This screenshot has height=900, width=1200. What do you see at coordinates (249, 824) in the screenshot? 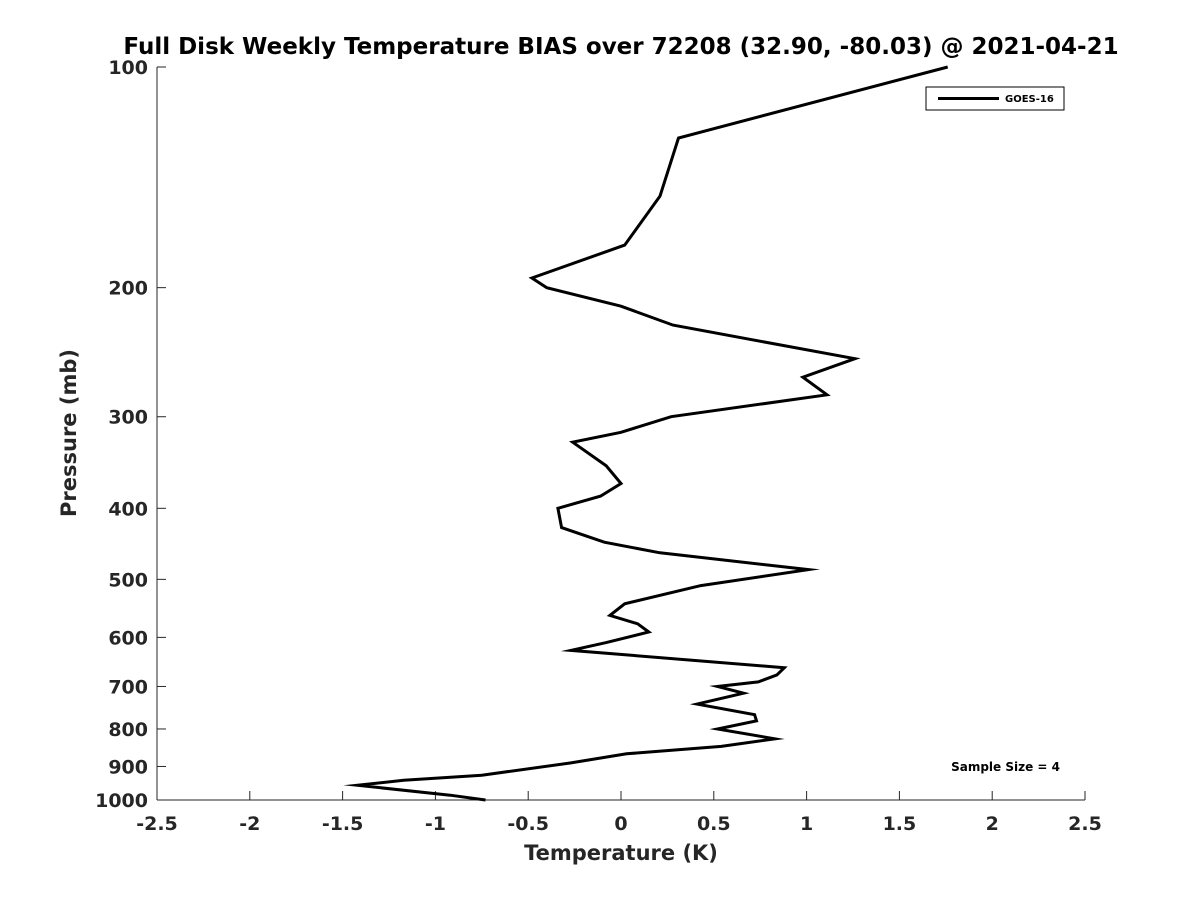
I see `x-tick-label: -2` at bounding box center [249, 824].